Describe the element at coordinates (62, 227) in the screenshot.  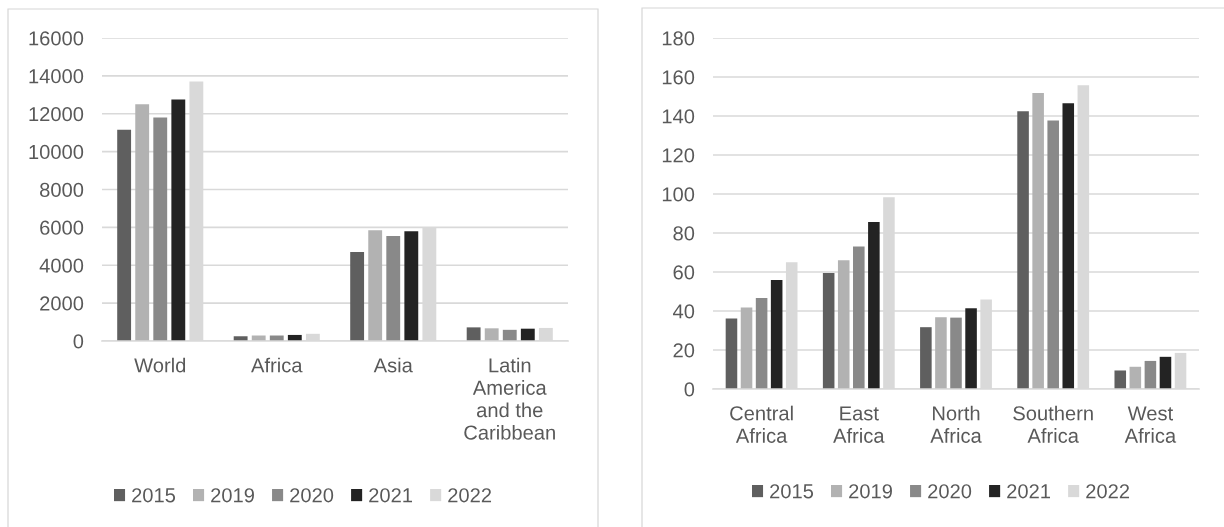
I see `y-tick-label: 6000` at that location.